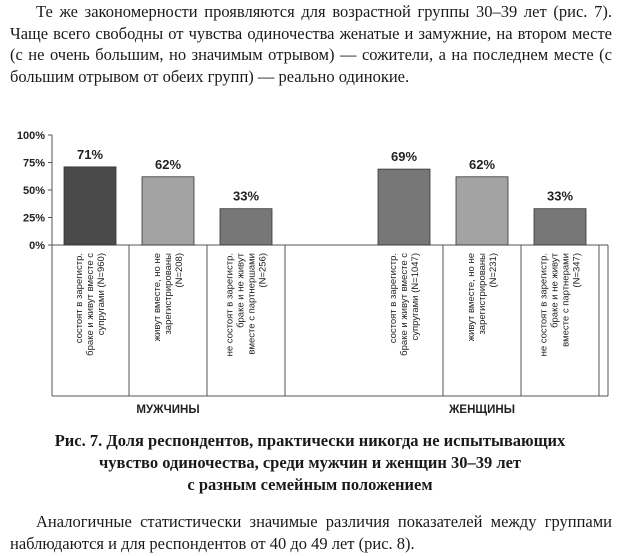 The image size is (620, 556). Describe the element at coordinates (34, 164) in the screenshot. I see `y-tick-label: 75%` at that location.